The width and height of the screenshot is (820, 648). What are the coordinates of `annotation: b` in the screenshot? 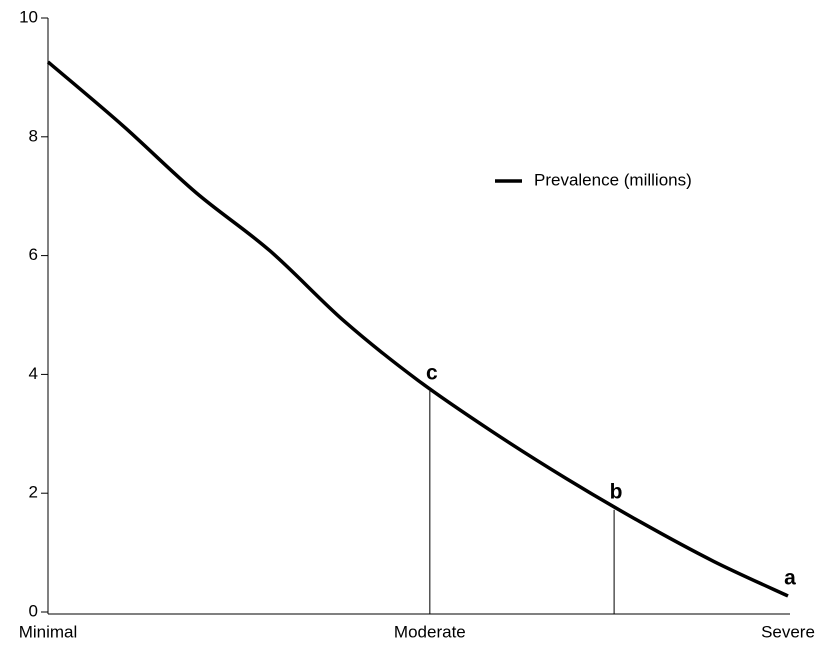 It's located at (616, 491).